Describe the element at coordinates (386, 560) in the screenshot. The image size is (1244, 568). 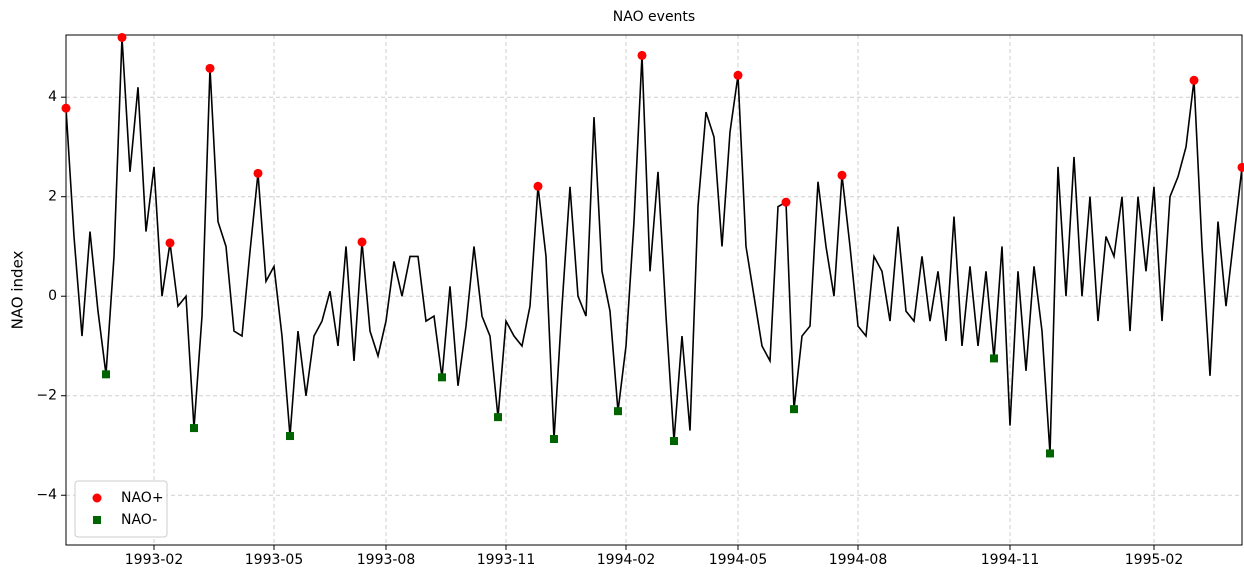
I see `x-tick-label: 1993-08` at that location.